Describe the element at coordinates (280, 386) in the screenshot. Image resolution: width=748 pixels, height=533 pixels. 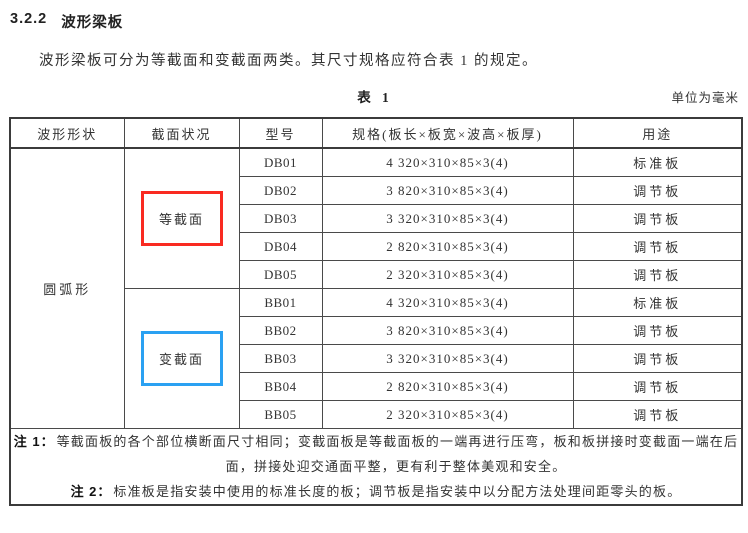
I see `model-cell: BB04` at that location.